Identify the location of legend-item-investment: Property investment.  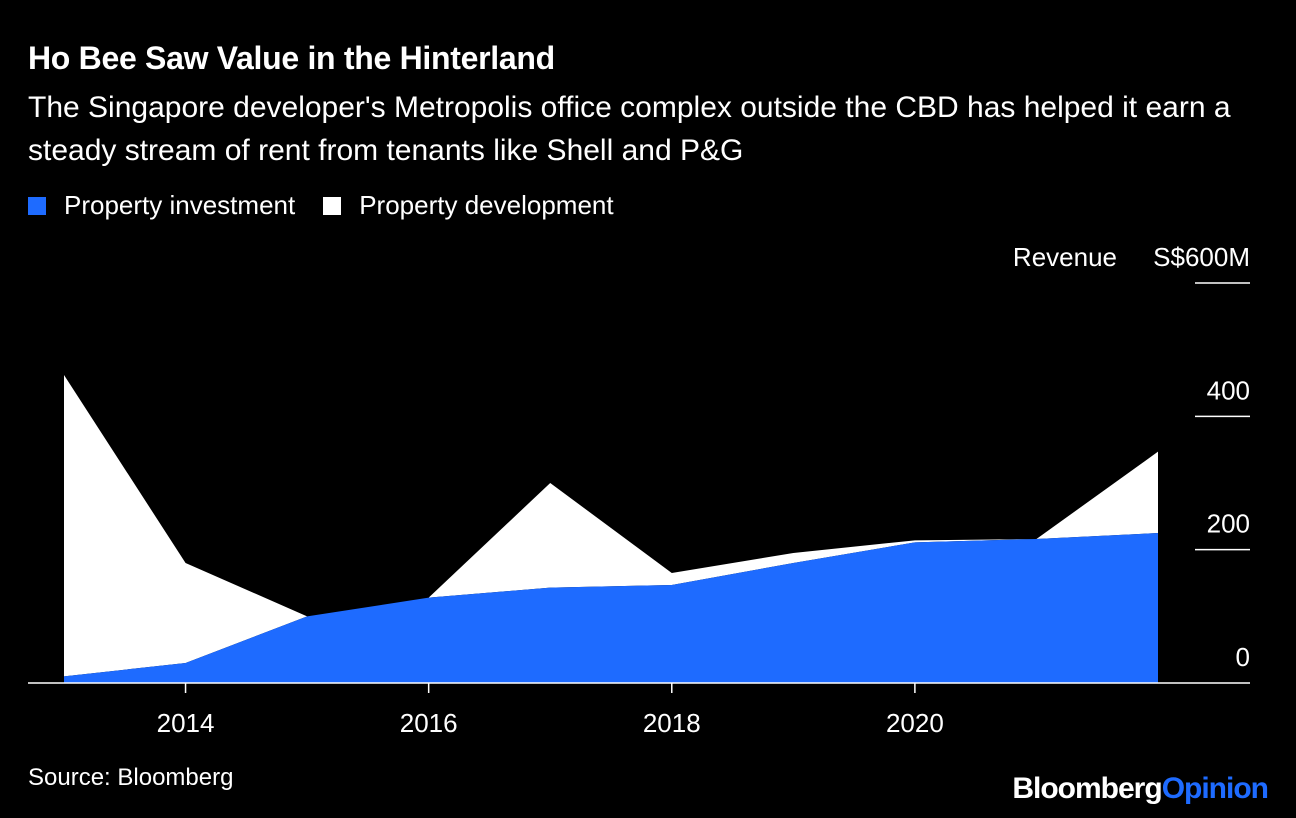
(161, 205).